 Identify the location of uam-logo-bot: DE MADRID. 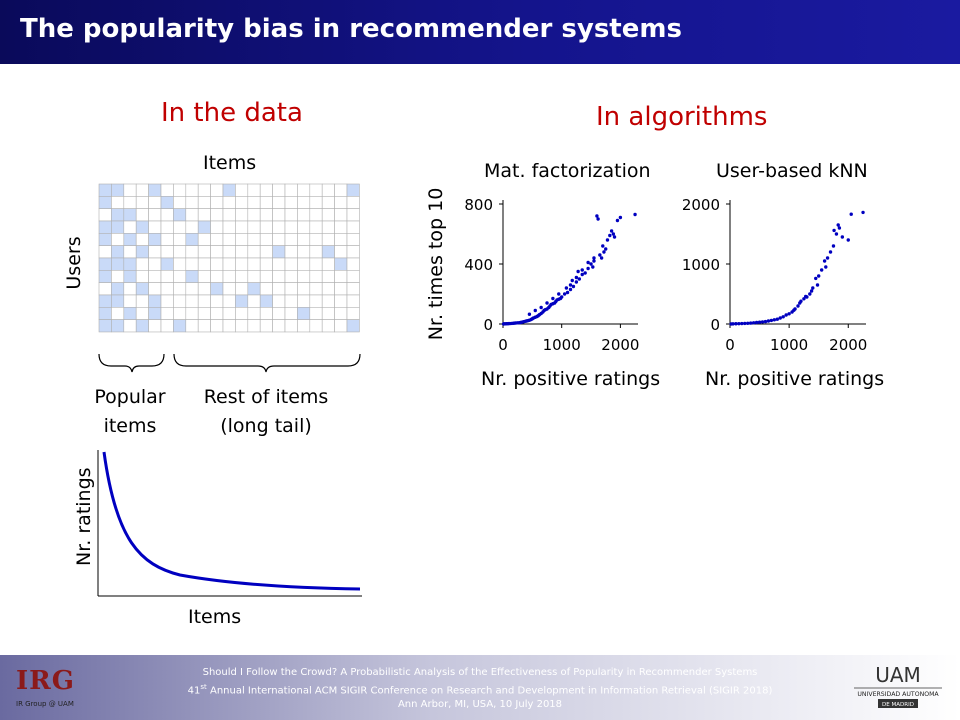
(898, 705).